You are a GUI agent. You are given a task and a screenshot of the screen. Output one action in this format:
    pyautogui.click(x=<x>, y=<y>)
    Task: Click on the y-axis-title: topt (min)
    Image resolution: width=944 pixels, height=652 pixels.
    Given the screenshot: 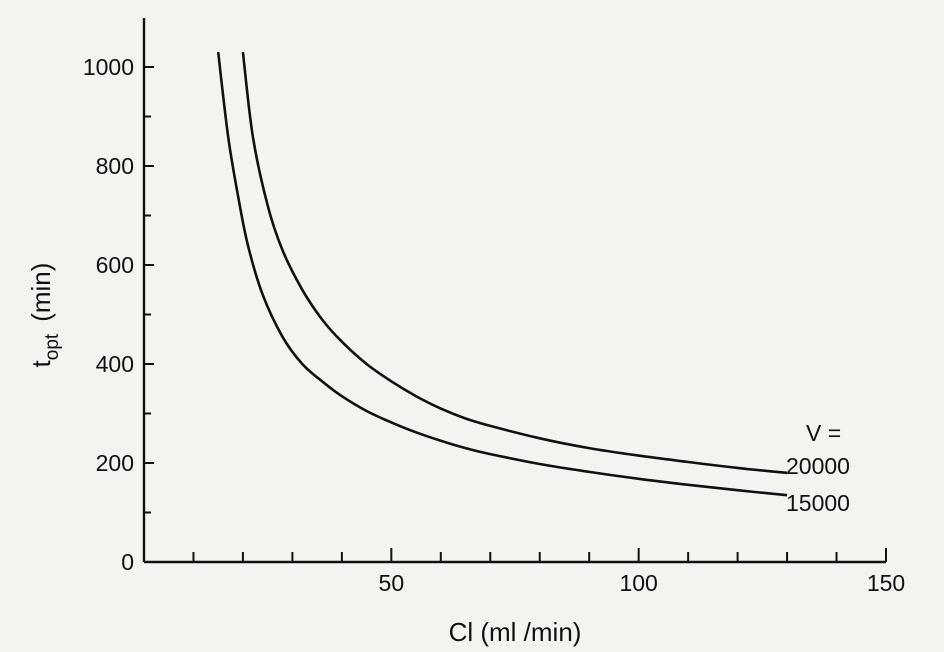 What is the action you would take?
    pyautogui.click(x=44, y=315)
    